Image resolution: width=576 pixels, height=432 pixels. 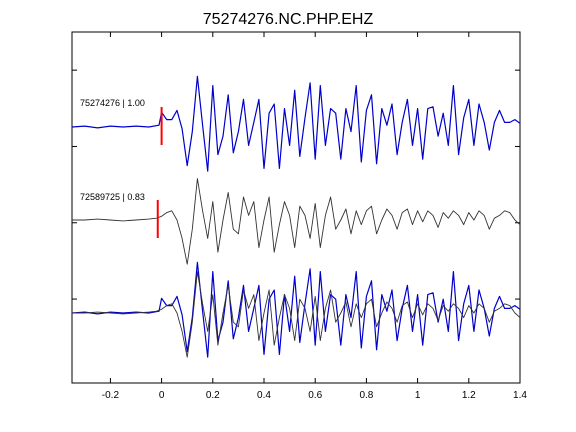 What do you see at coordinates (159, 172) in the screenshot?
I see `pick-markers` at bounding box center [159, 172].